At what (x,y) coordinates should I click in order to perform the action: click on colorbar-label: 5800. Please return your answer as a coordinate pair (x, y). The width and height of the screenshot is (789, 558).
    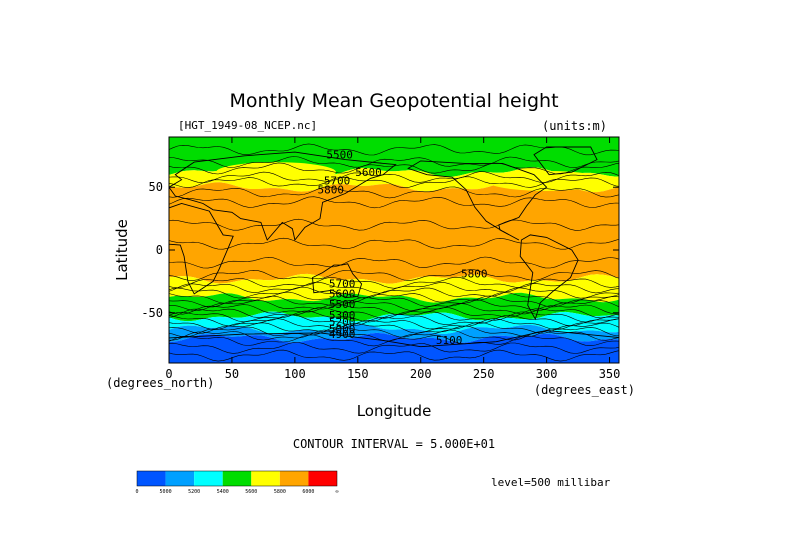
    Looking at the image, I should click on (280, 492).